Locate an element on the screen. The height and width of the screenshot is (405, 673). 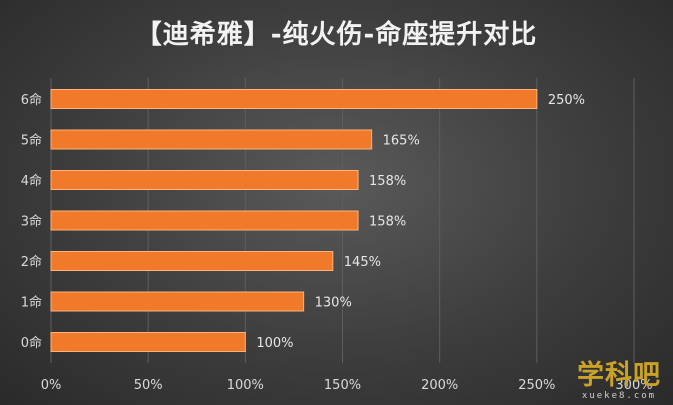
y-tick-label: 6命 is located at coordinates (31, 100).